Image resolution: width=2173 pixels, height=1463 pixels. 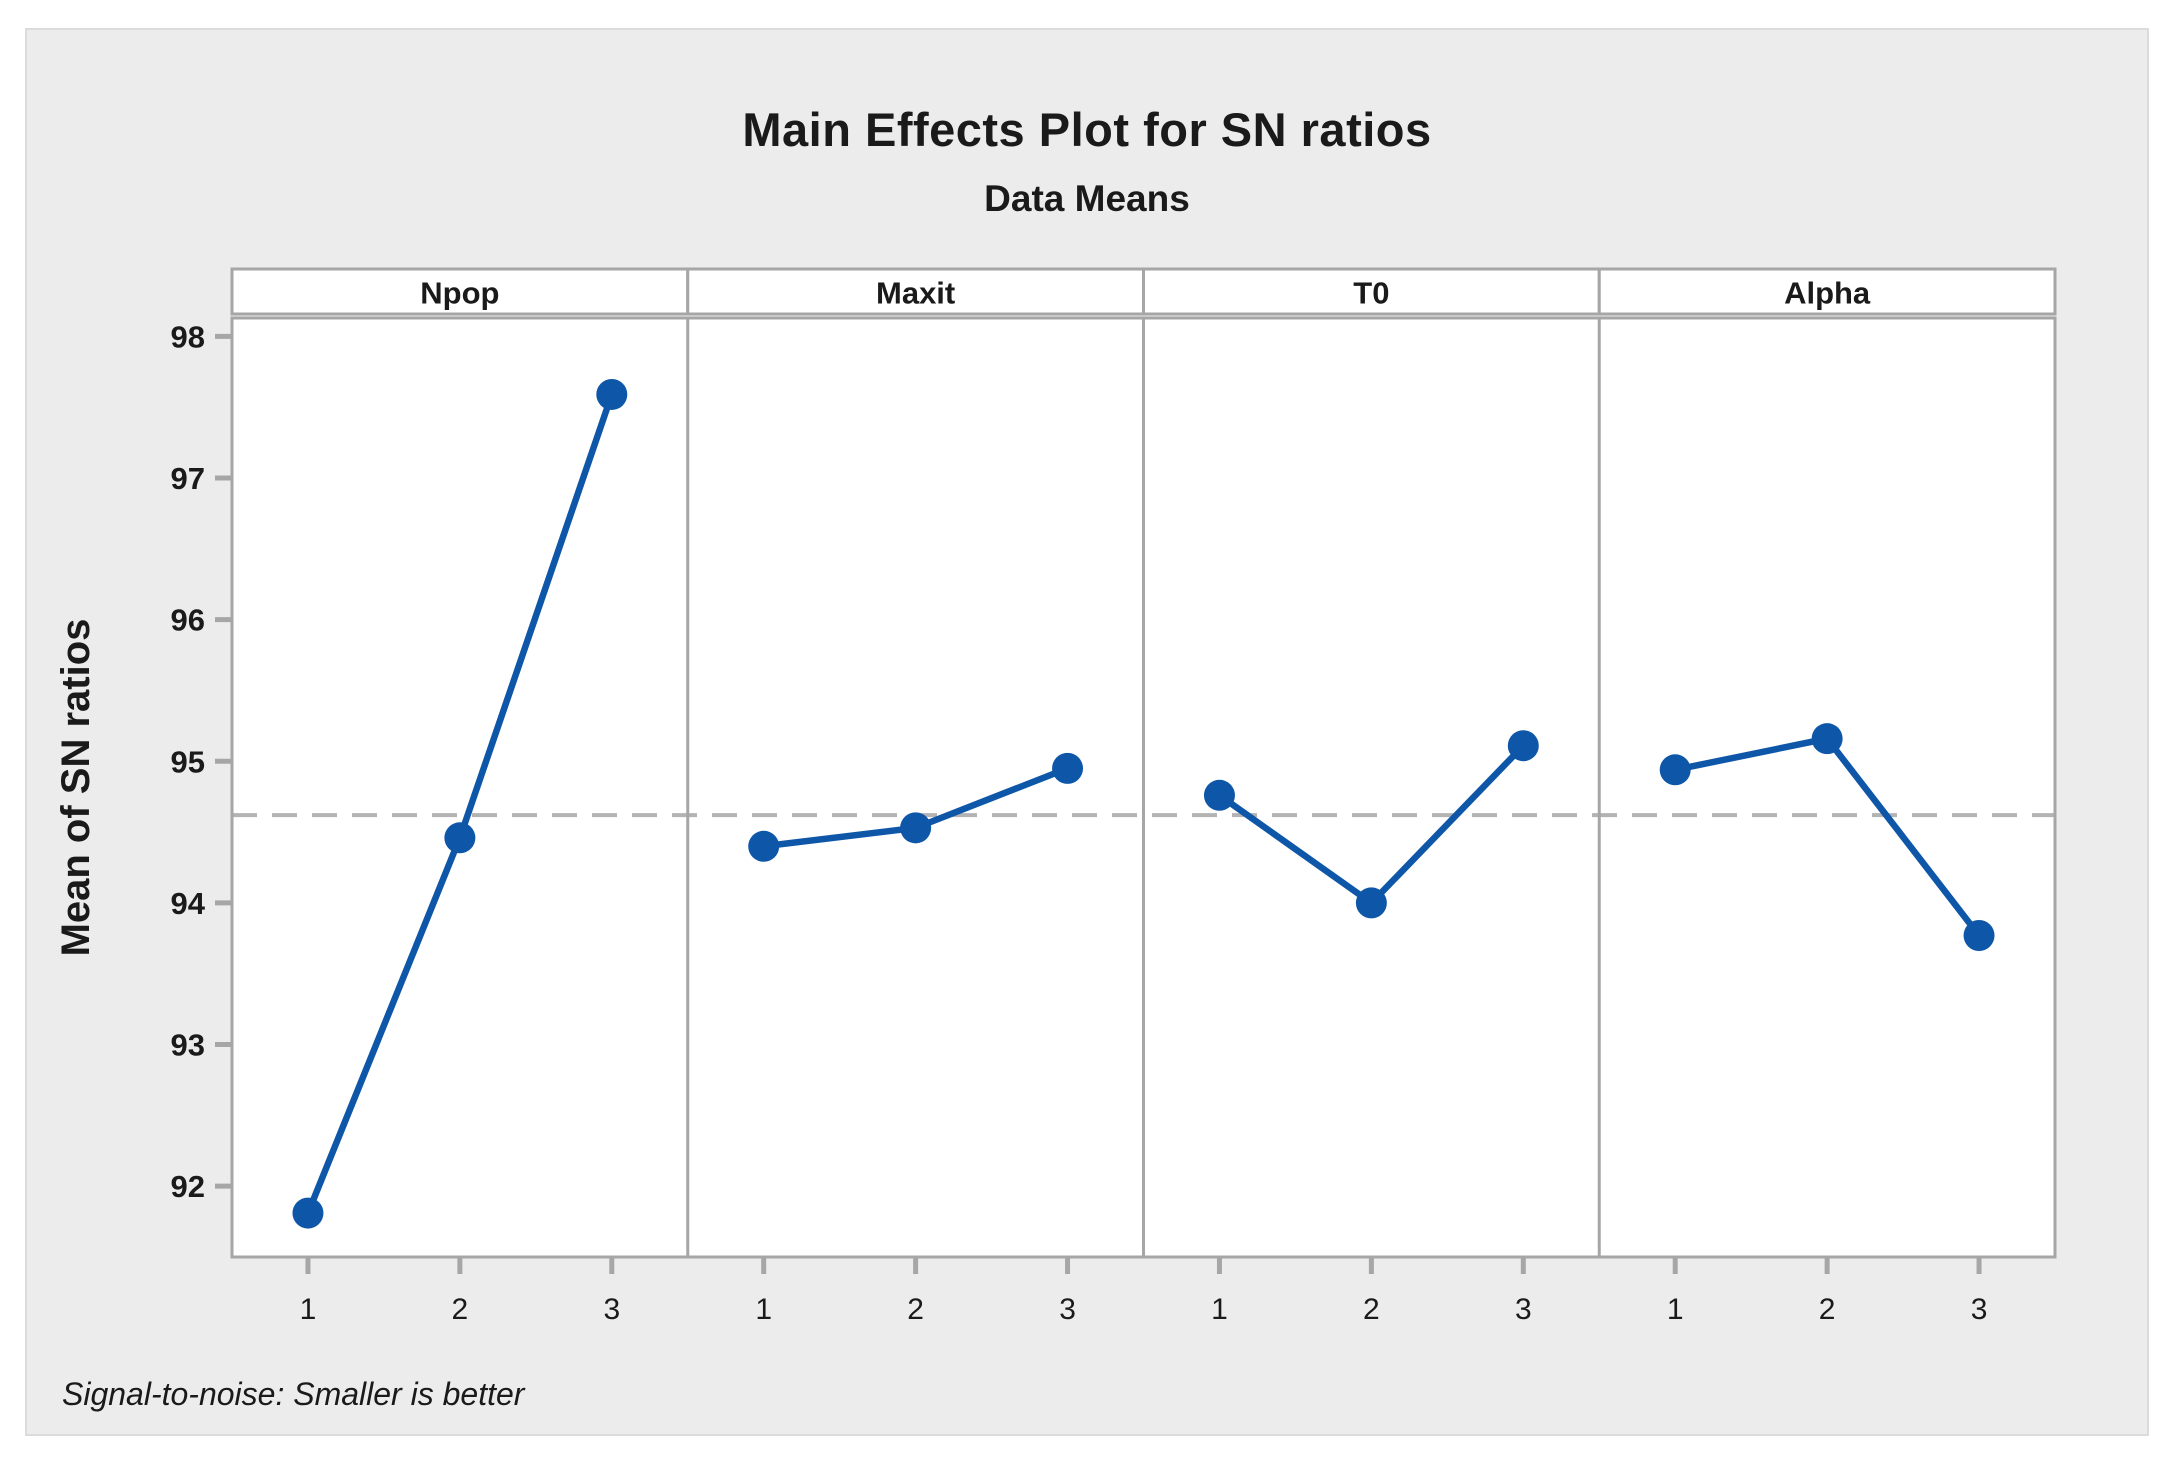 What do you see at coordinates (188, 620) in the screenshot?
I see `y-tick-label: 96` at bounding box center [188, 620].